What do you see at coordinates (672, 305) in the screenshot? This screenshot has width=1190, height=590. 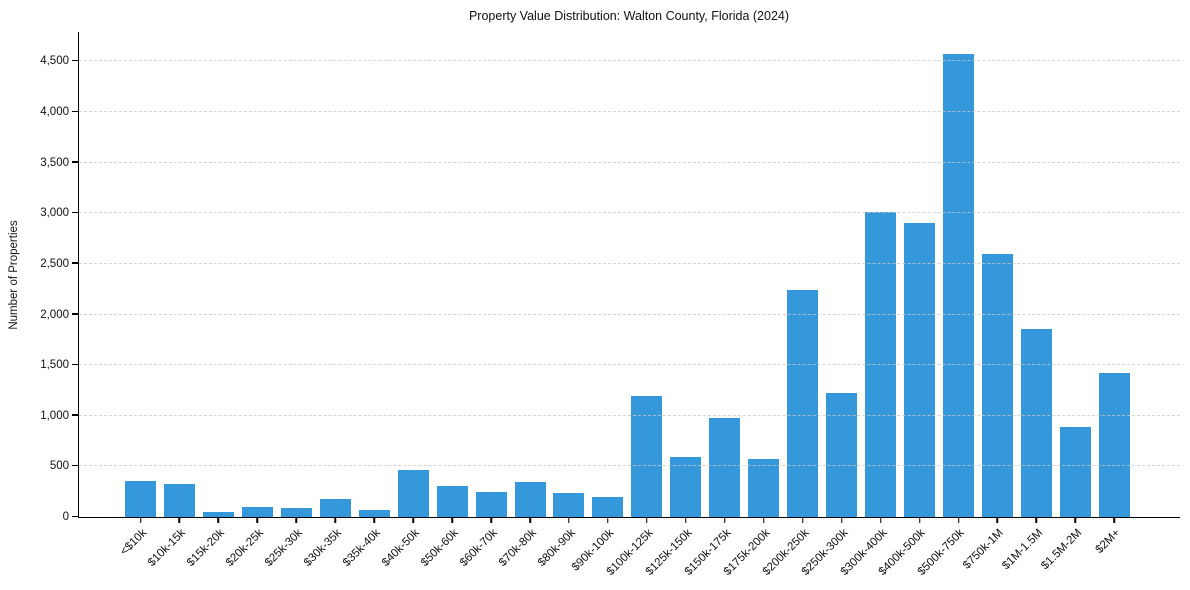 I see `bar-slot: $125k-150k` at bounding box center [672, 305].